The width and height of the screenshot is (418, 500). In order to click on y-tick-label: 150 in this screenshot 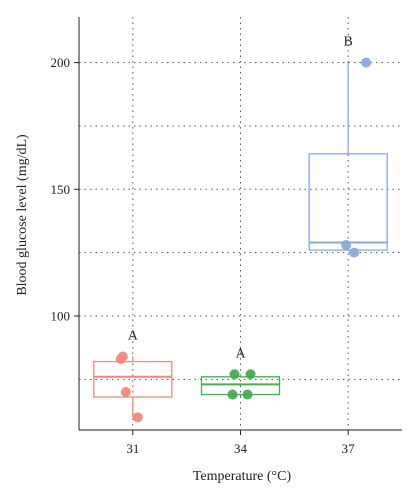, I will do `click(61, 189)`.